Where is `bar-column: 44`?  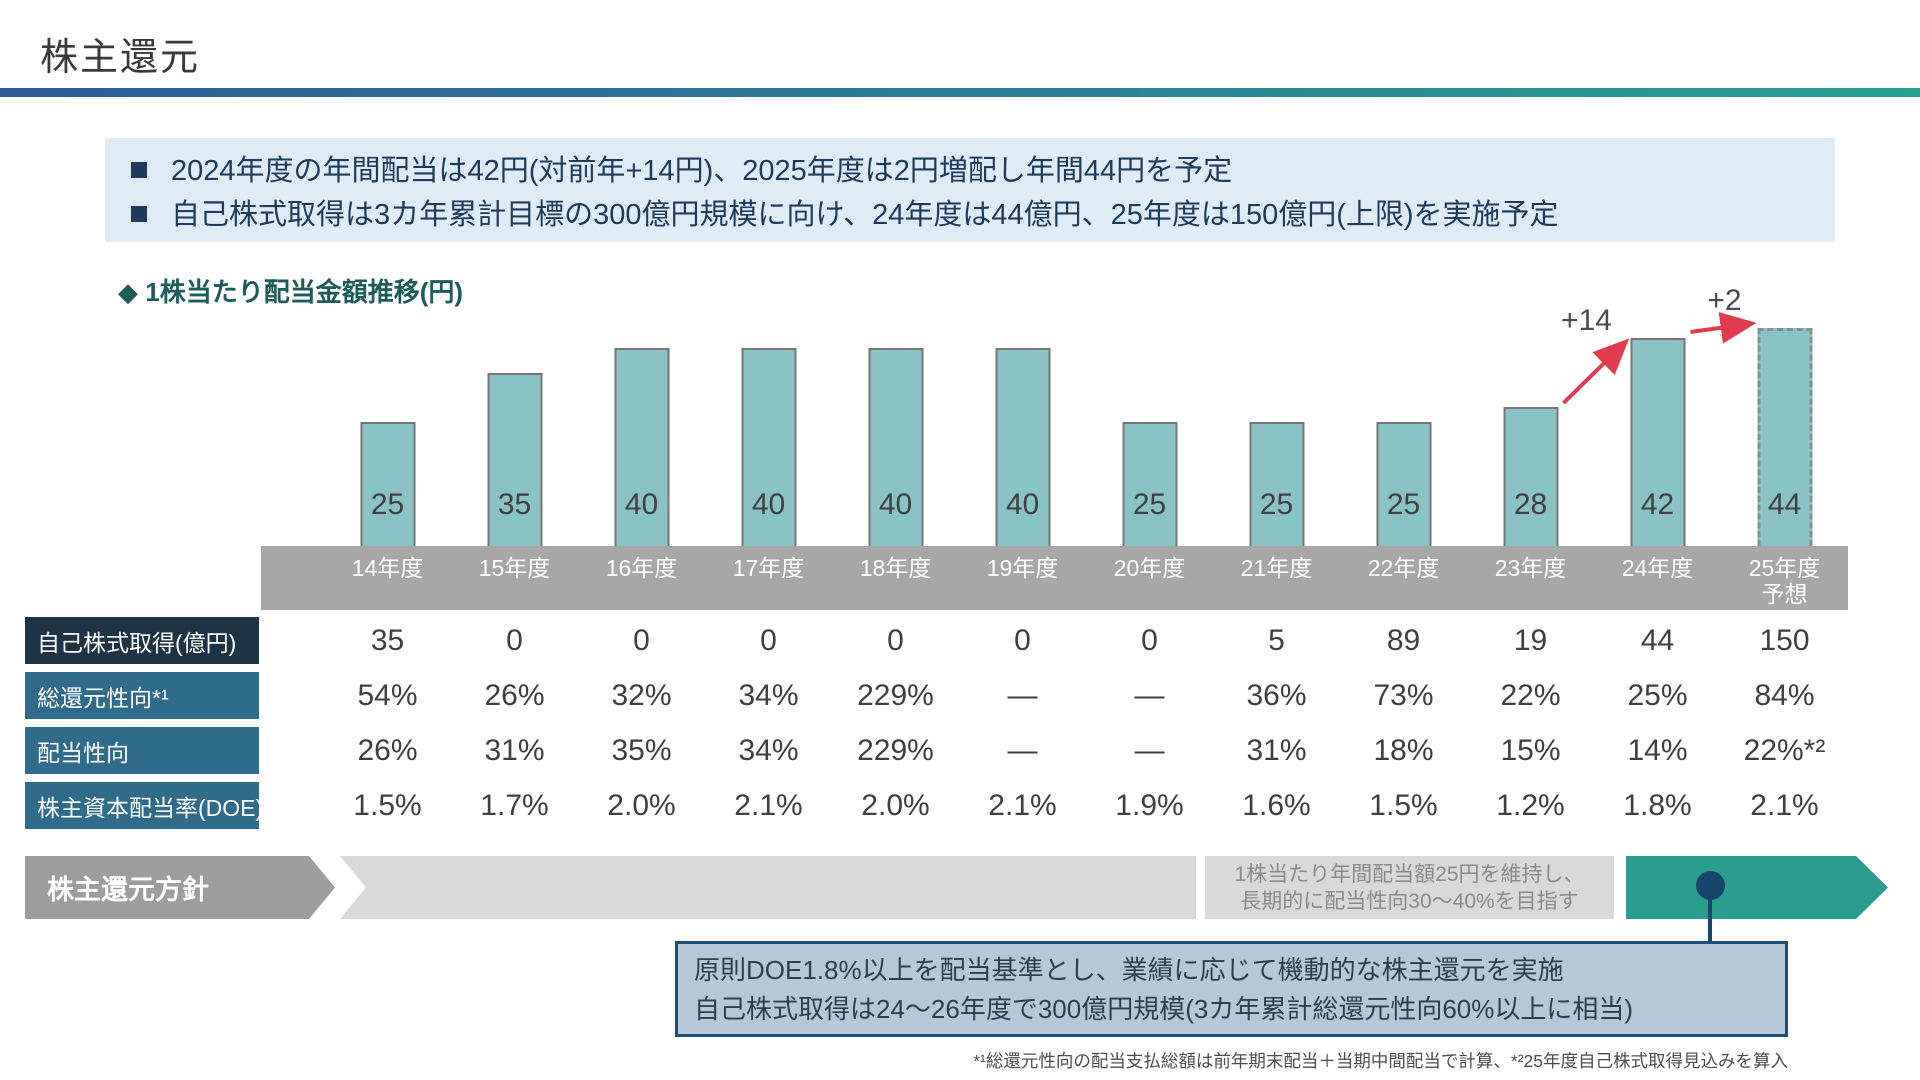
bar-column: 44 is located at coordinates (1784, 413).